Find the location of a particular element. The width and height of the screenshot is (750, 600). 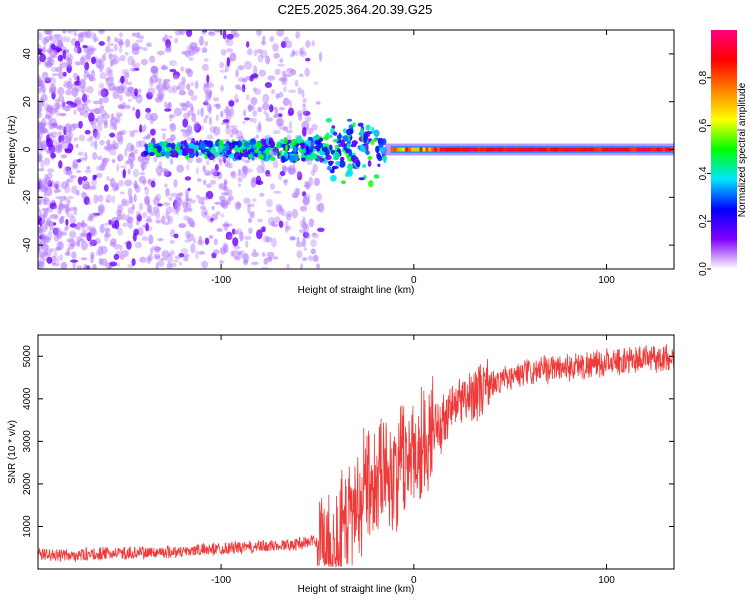

x-tick-label: 0 is located at coordinates (414, 580).